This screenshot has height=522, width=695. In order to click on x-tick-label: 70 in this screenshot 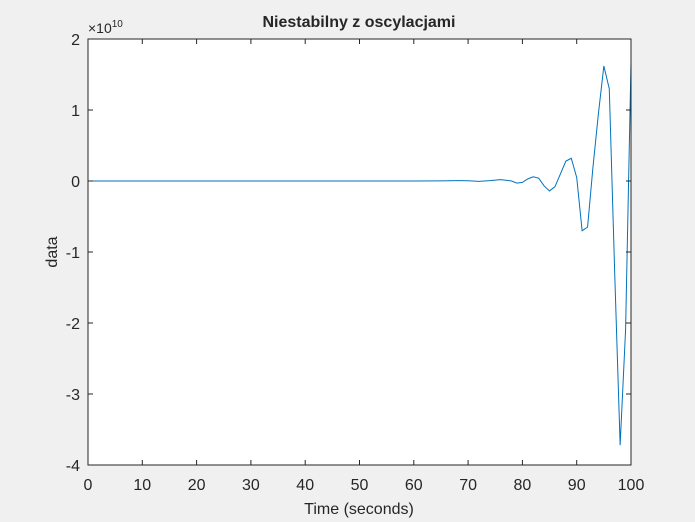, I will do `click(468, 485)`.